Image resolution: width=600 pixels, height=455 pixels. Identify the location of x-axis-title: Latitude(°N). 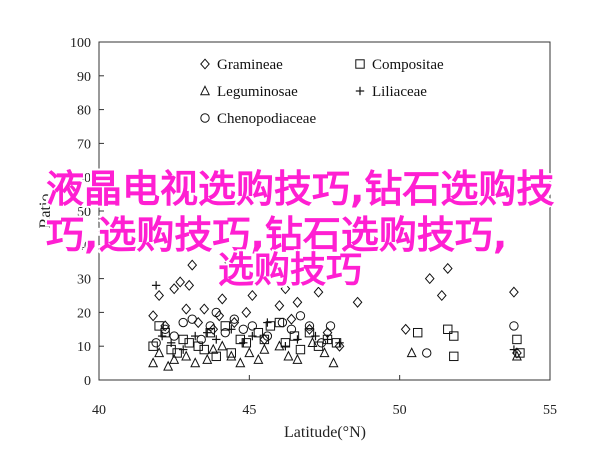
(325, 432).